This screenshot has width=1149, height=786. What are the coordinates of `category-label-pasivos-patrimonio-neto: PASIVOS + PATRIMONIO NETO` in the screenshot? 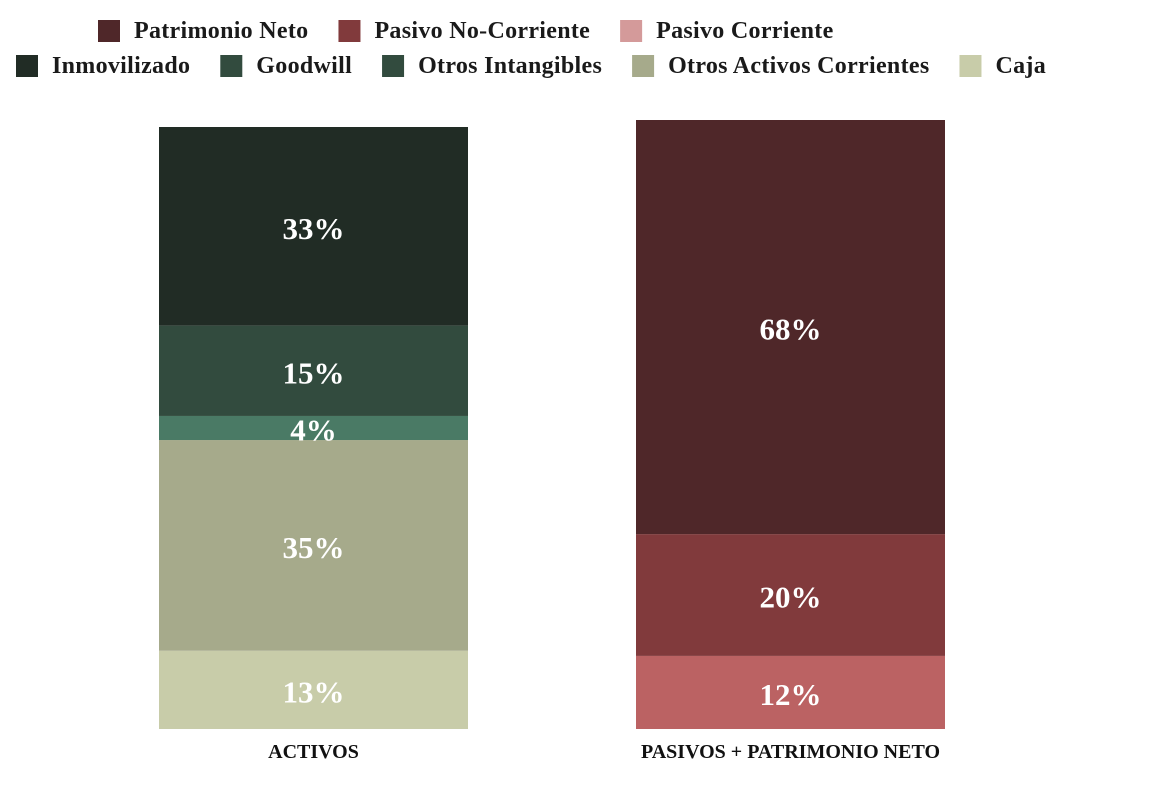 It's located at (790, 752).